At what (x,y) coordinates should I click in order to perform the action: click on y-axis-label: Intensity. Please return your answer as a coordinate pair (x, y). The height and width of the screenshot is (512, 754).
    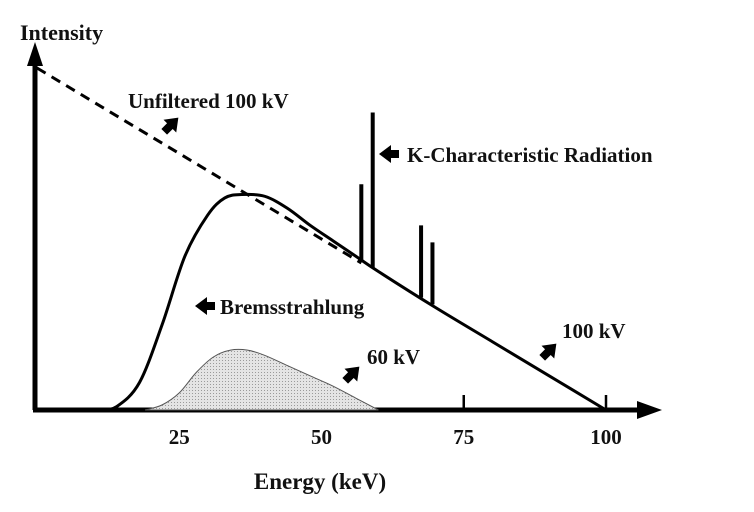
    Looking at the image, I should click on (61, 32).